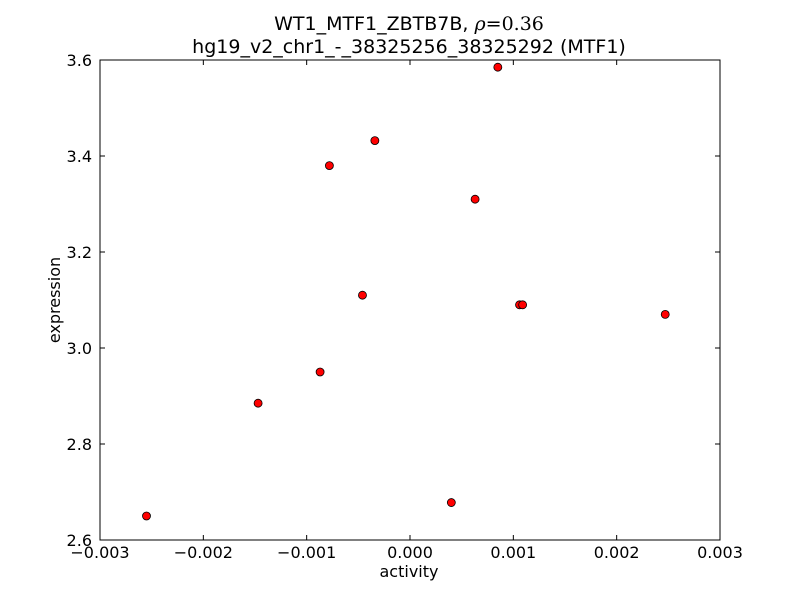 The image size is (800, 605). Describe the element at coordinates (79, 540) in the screenshot. I see `y-tick-label: 2.6` at that location.